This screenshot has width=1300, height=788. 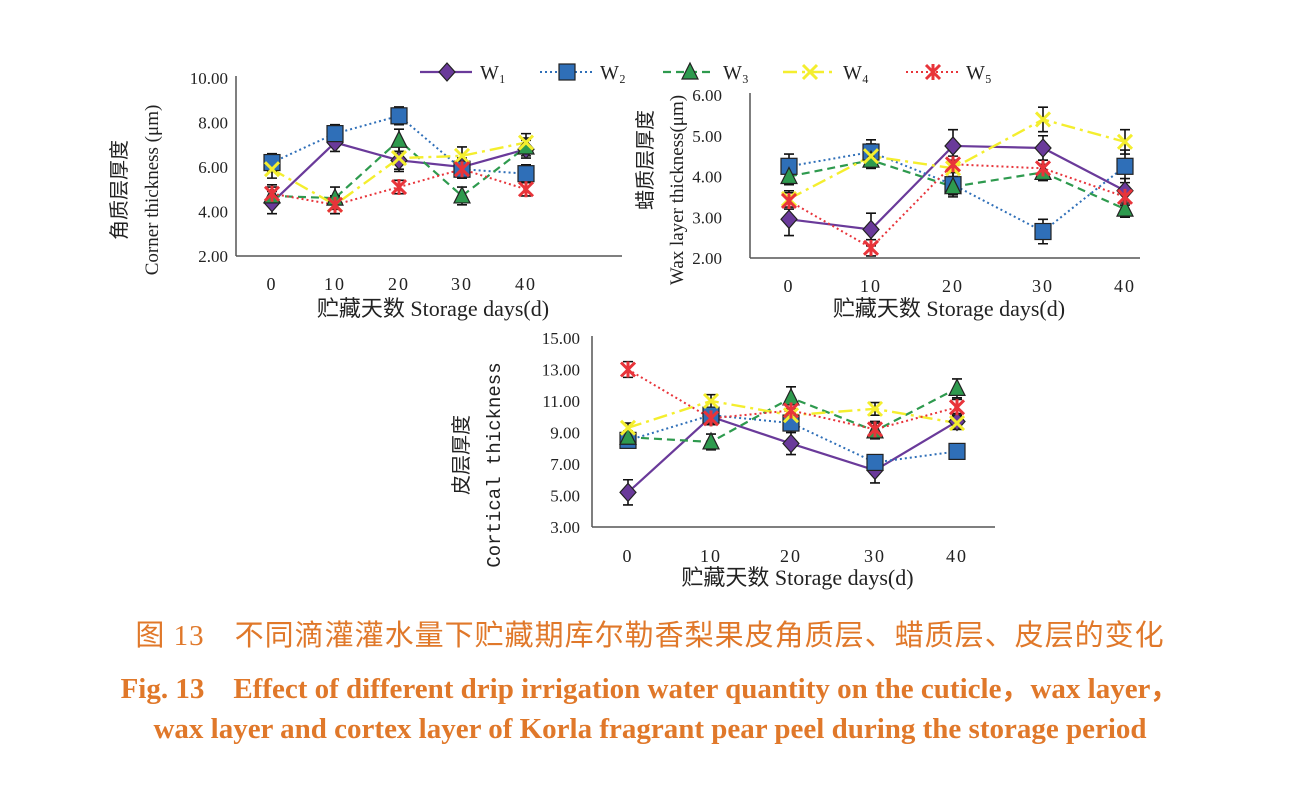 I want to click on caption-chinese: 图 13 不同滴灌灌水量下贮藏期库尔勒香梨果皮角质层、蜡质层、皮层的变化, so click(x=650, y=636).